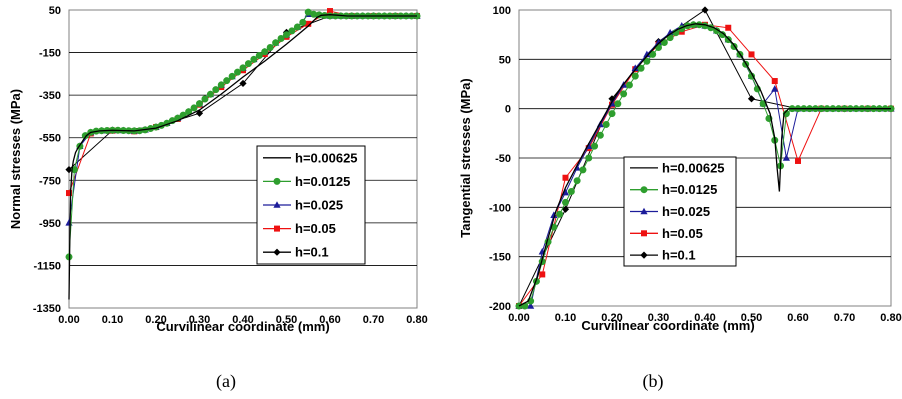 The image size is (902, 399). I want to click on chart-b-caption: (b), so click(653, 381).